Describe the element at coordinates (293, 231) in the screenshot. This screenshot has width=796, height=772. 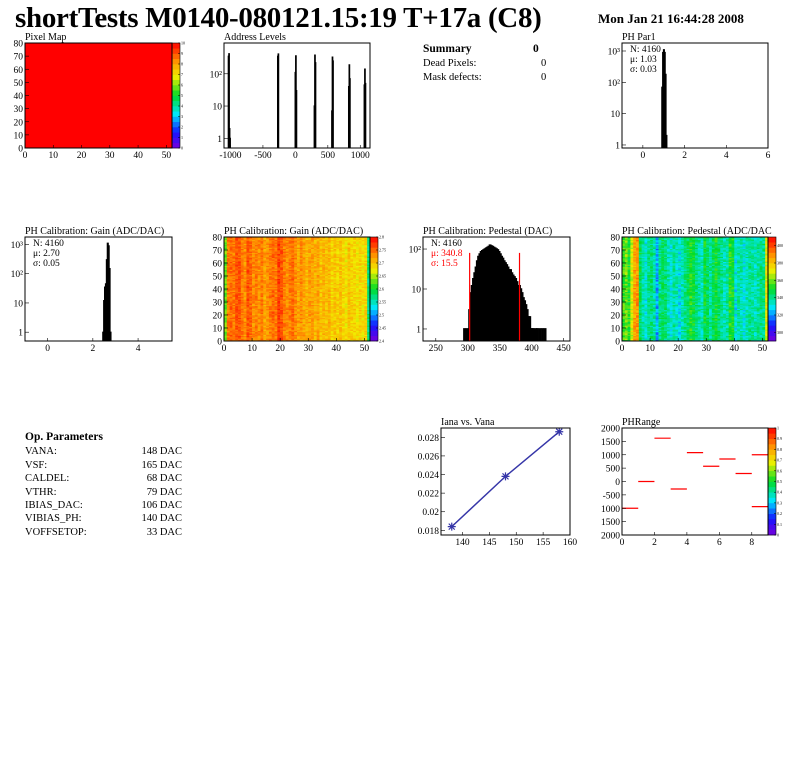
I see `chart-title: PH Calibration: Gain (ADC/DAC)` at that location.